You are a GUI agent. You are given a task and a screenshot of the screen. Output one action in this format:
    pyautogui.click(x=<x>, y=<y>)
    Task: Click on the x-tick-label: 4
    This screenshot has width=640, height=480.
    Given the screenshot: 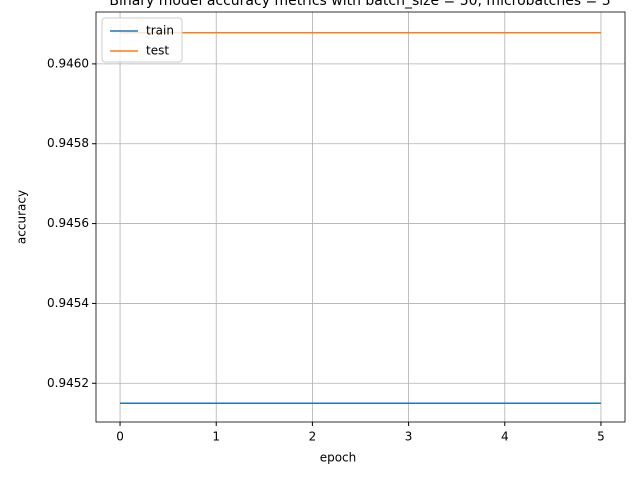 What is the action you would take?
    pyautogui.click(x=505, y=437)
    